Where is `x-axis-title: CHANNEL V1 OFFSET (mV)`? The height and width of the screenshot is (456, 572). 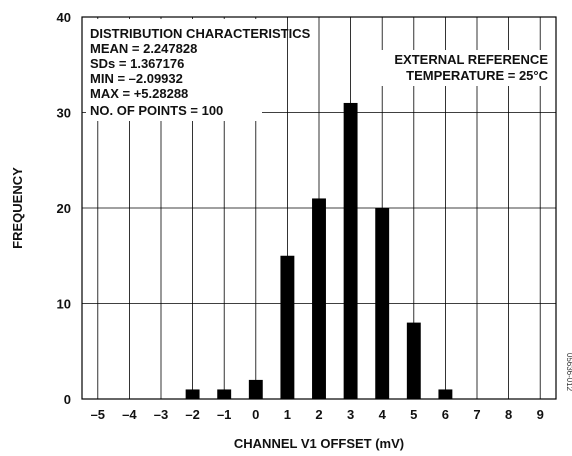 x-axis-title: CHANNEL V1 OFFSET (mV) is located at coordinates (319, 443).